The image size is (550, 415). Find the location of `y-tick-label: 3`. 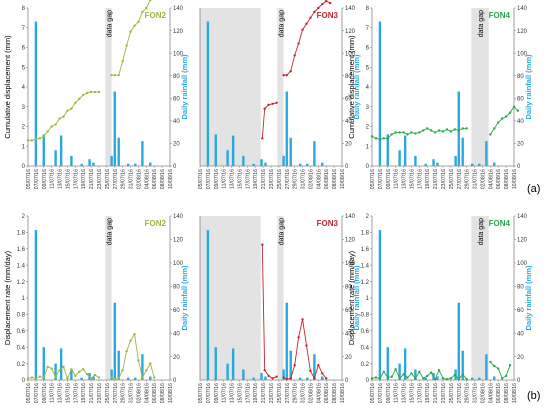

y-tick-label: 3 is located at coordinates (24, 108).